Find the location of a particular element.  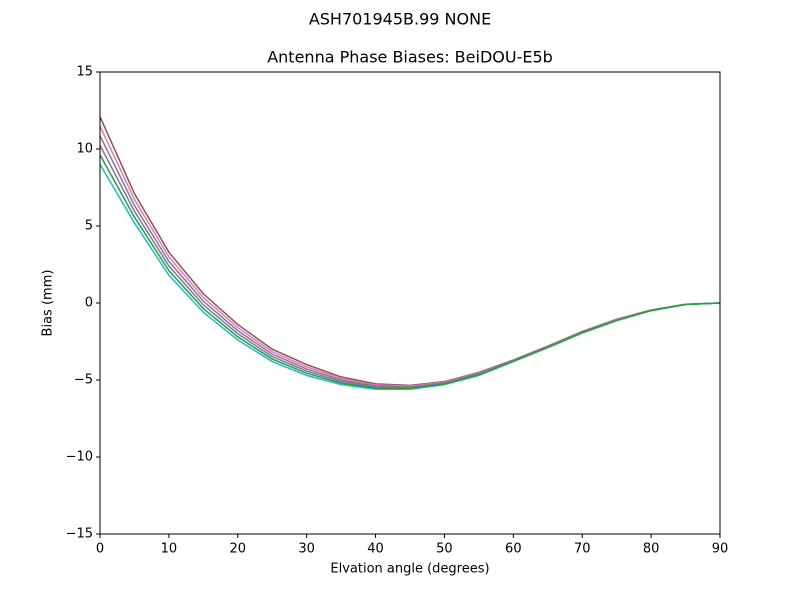

x-tick-label: 30 is located at coordinates (306, 549).